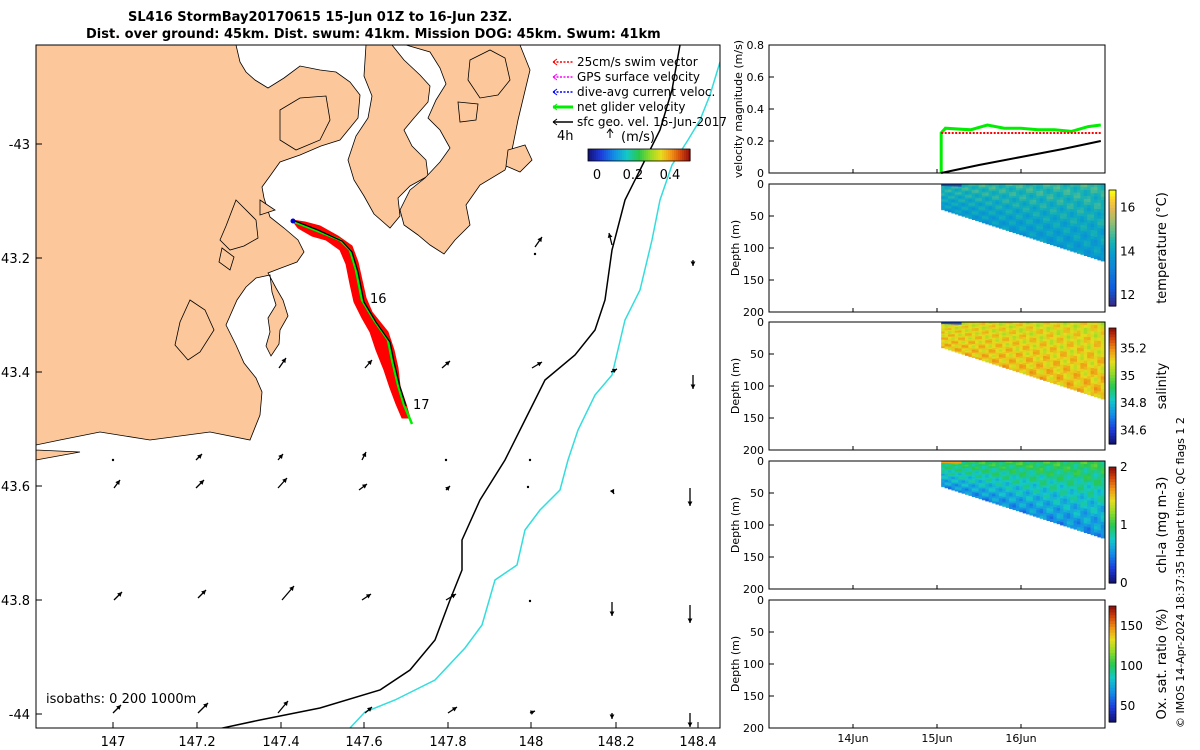 The image size is (1200, 750). Describe the element at coordinates (757, 632) in the screenshot. I see `panel-ytick-label: 50` at that location.